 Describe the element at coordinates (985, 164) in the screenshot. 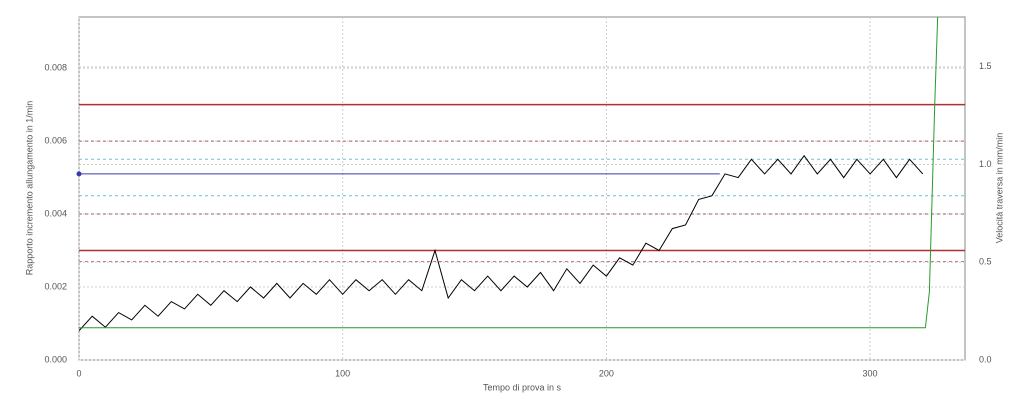

I see `y2-tick-label: 1.0` at that location.